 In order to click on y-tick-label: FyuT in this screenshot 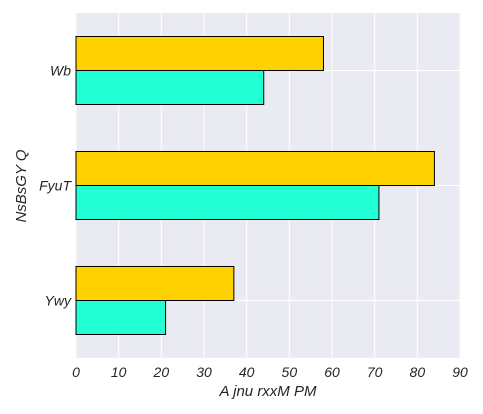, I will do `click(55, 186)`.